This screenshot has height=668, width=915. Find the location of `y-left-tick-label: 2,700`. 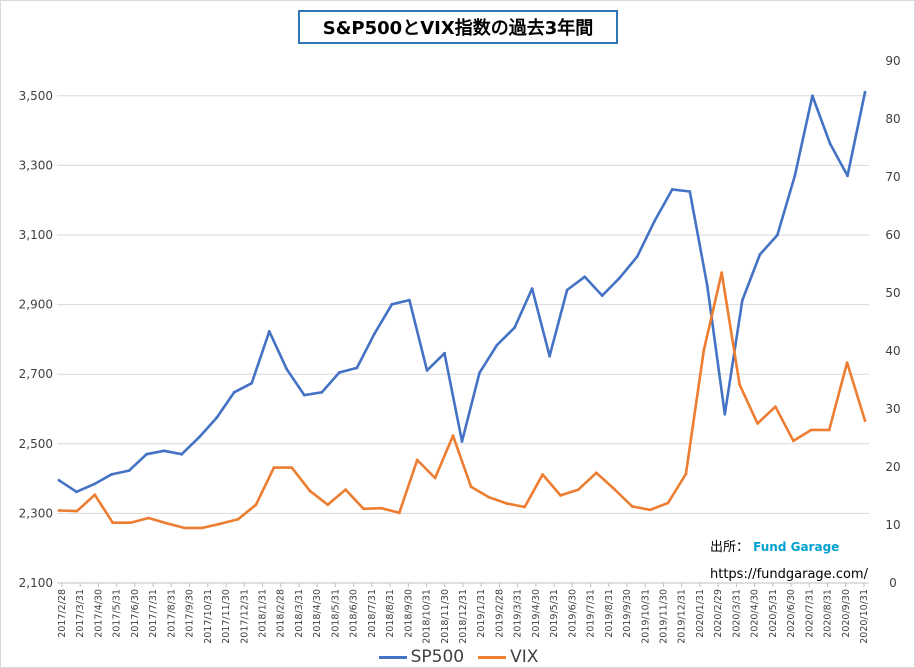

y-left-tick-label: 2,700 is located at coordinates (36, 374).